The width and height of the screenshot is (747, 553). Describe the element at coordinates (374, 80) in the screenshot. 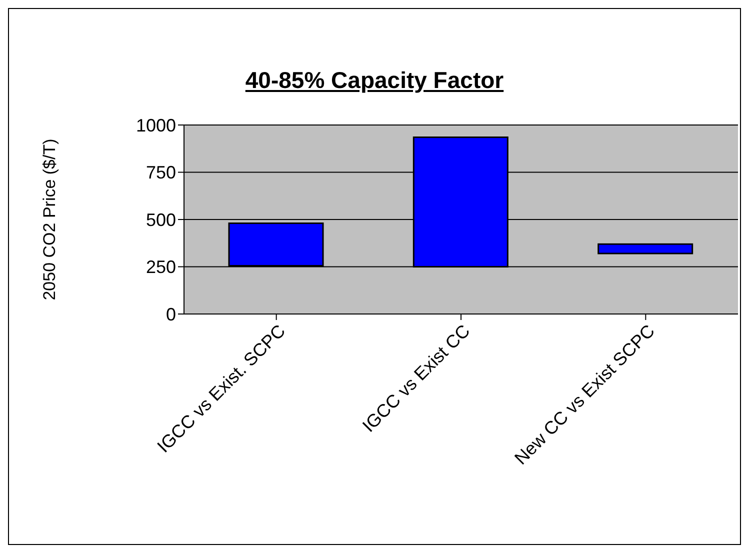

I see `chart-title: 40-85% Capacity Factor` at that location.